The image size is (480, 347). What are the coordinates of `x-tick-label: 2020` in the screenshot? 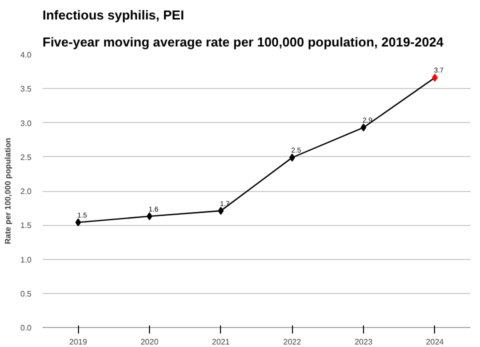 It's located at (149, 342).